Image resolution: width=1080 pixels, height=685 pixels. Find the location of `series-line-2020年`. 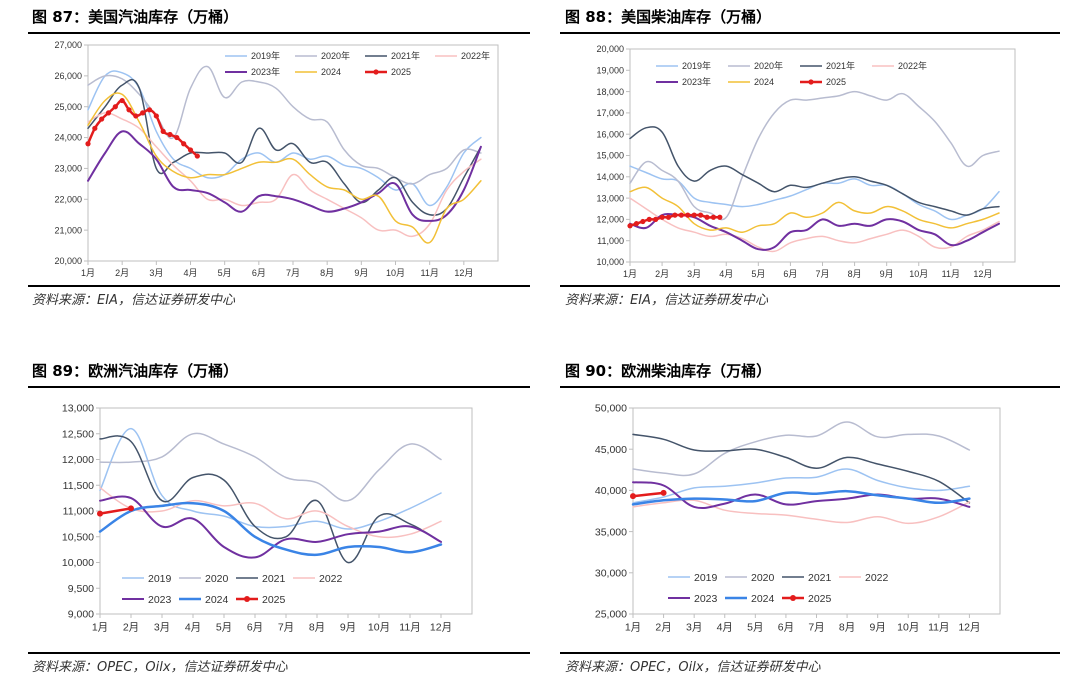

series-line-2020年 is located at coordinates (814, 155).